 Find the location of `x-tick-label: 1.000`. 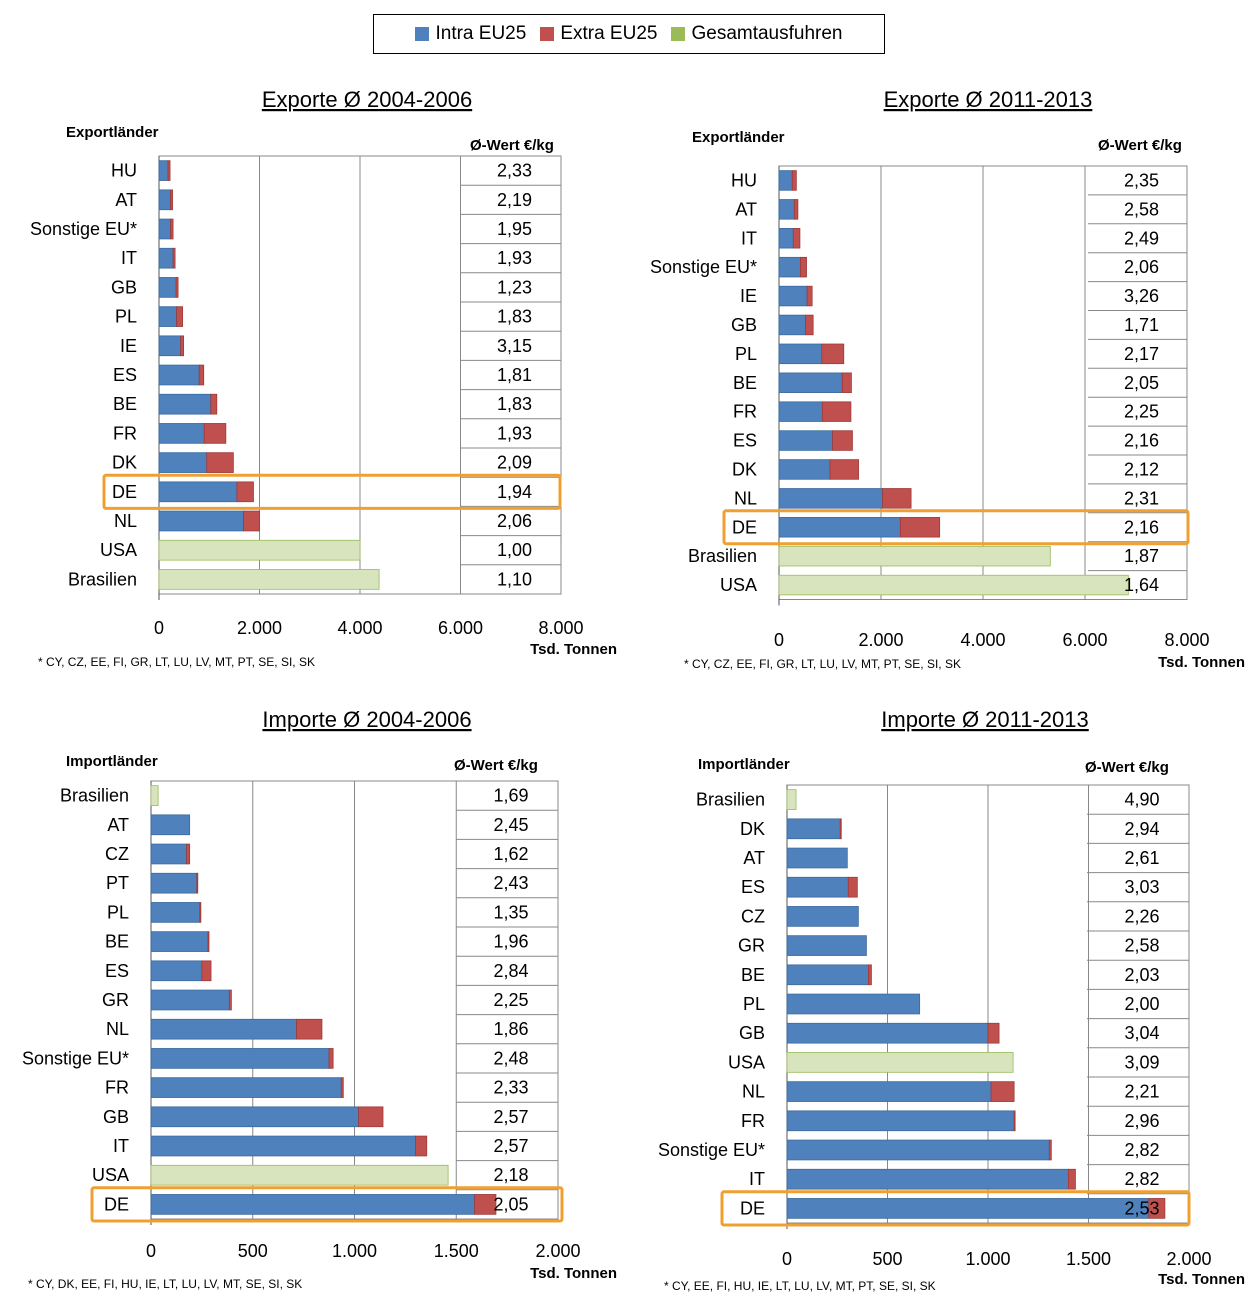

x-tick-label: 1.000 is located at coordinates (354, 1251).